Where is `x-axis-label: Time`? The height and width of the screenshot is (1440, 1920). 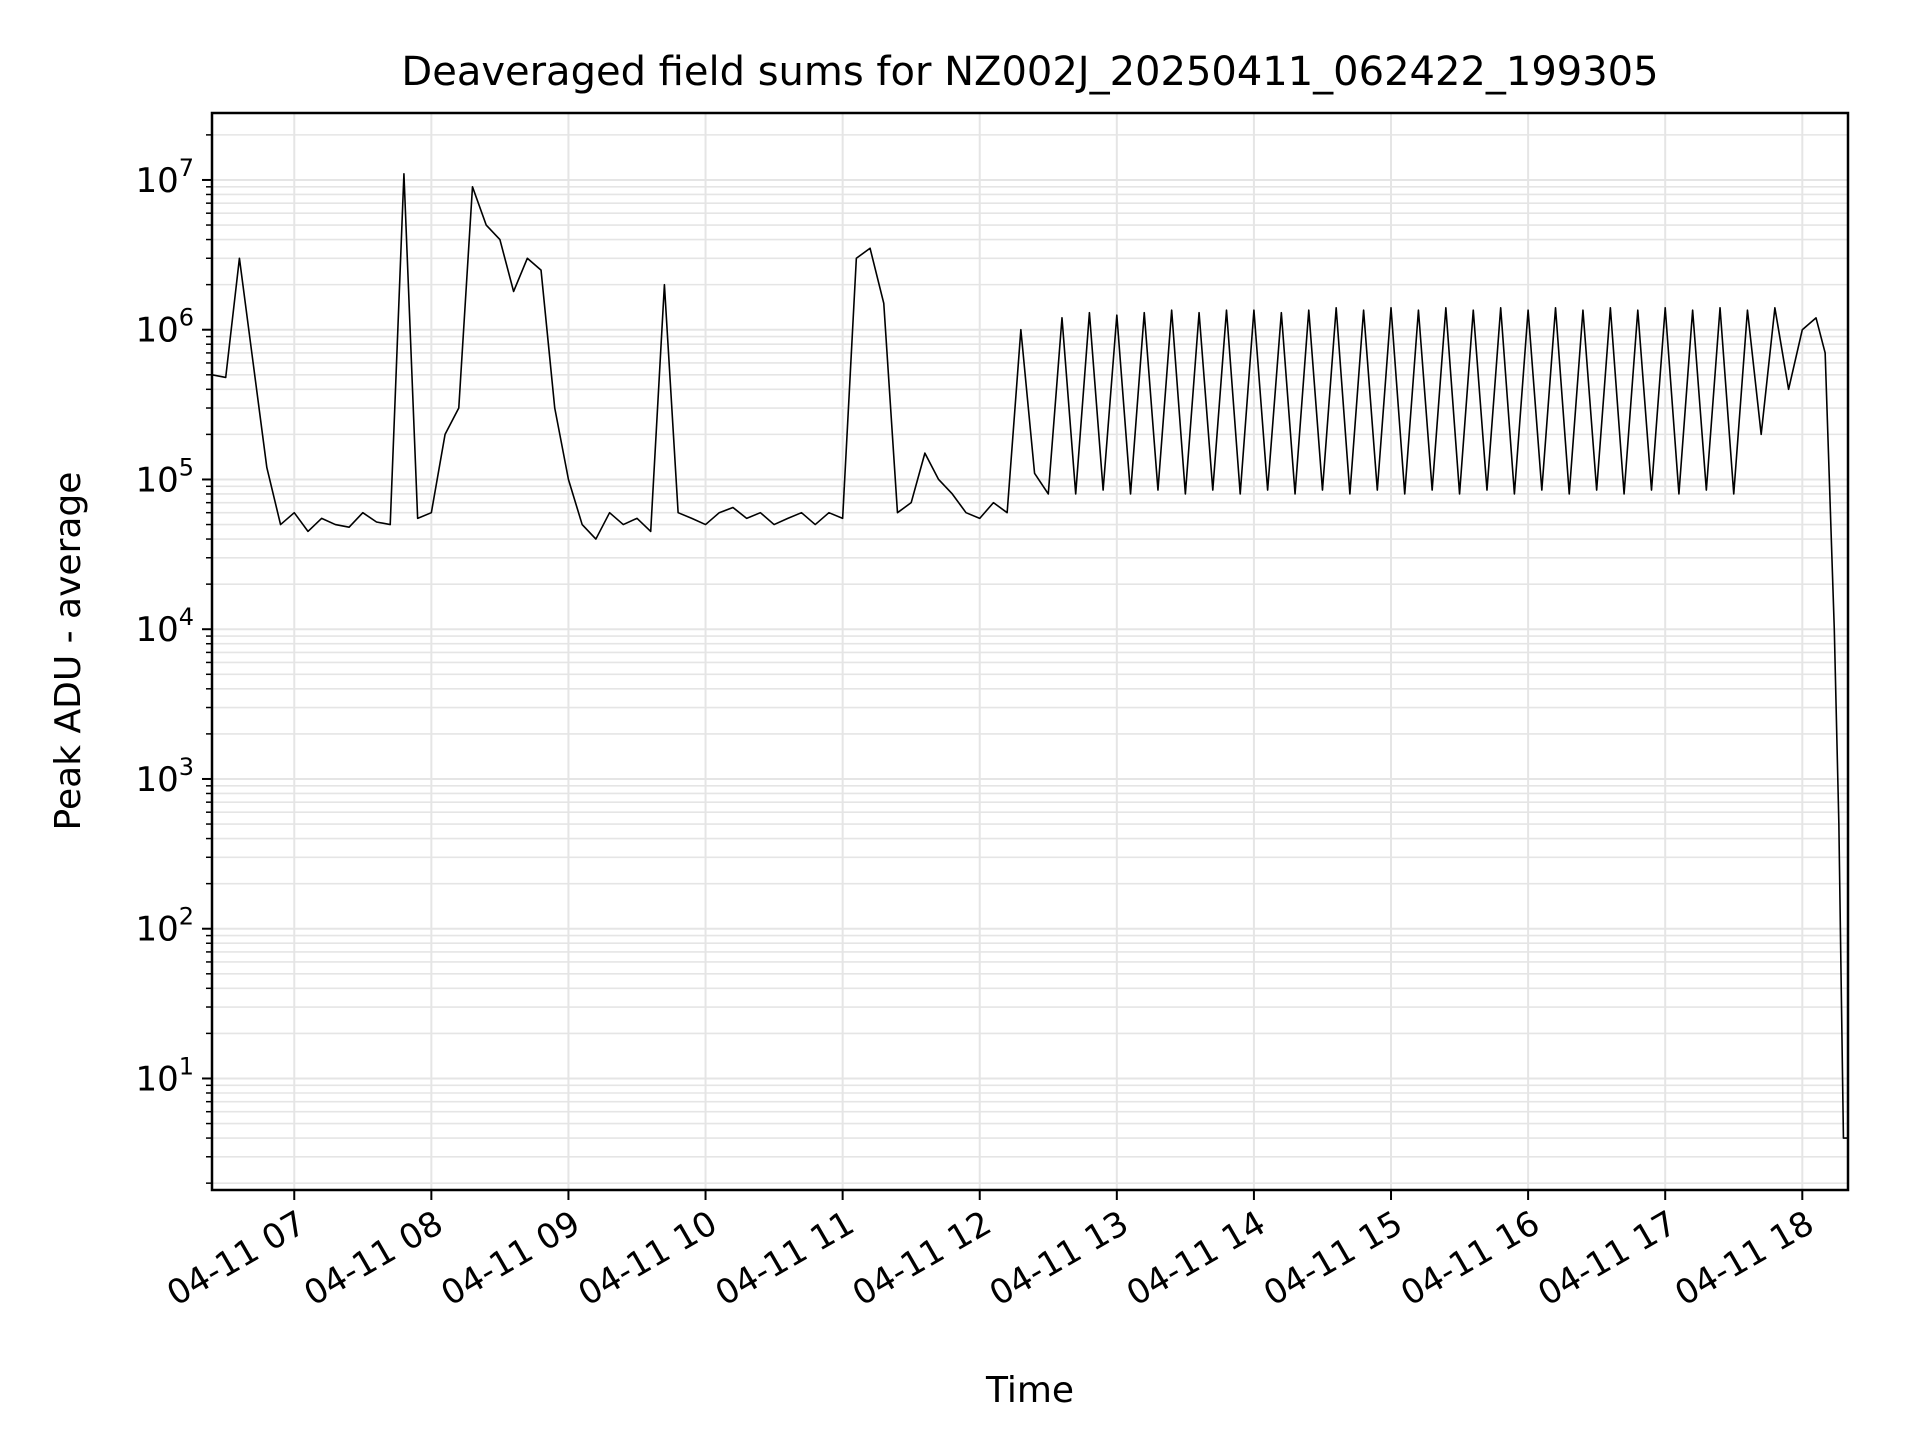 x-axis-label: Time is located at coordinates (1029, 1390).